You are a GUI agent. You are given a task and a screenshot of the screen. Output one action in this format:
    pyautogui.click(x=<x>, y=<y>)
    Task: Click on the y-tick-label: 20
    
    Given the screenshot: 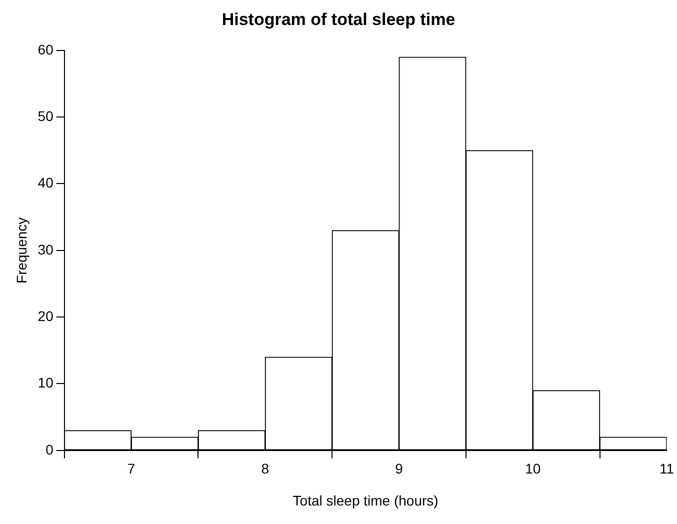 What is the action you would take?
    pyautogui.click(x=46, y=316)
    